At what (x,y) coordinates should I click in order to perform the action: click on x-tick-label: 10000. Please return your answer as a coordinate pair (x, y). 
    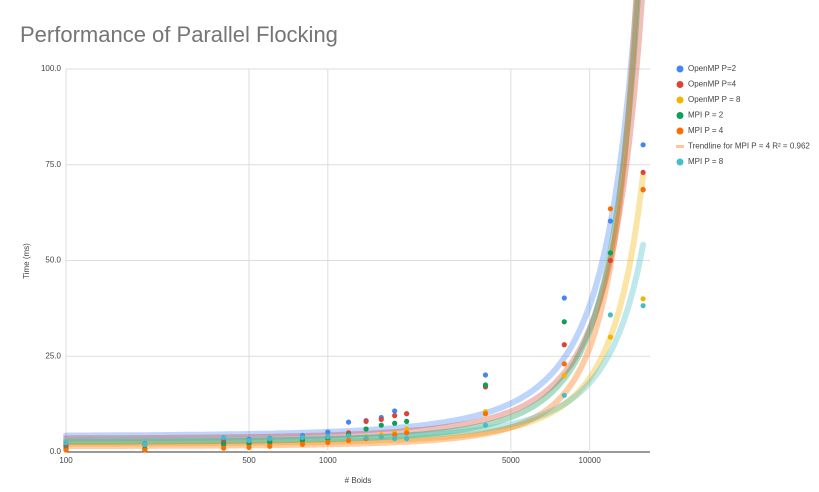
    Looking at the image, I should click on (590, 460).